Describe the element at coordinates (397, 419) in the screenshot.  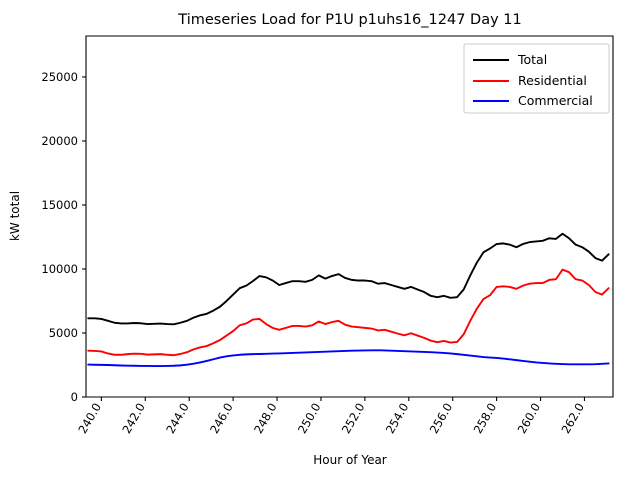
I see `x-tick-label: 254.0` at that location.